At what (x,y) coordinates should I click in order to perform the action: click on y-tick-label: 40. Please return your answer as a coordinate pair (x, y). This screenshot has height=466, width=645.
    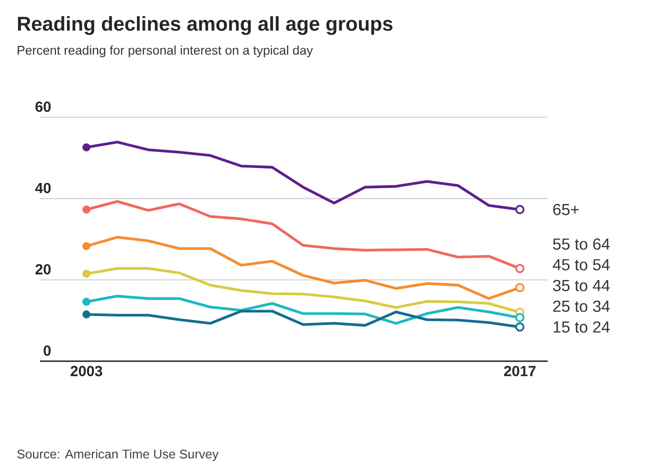
    Looking at the image, I should click on (43, 187).